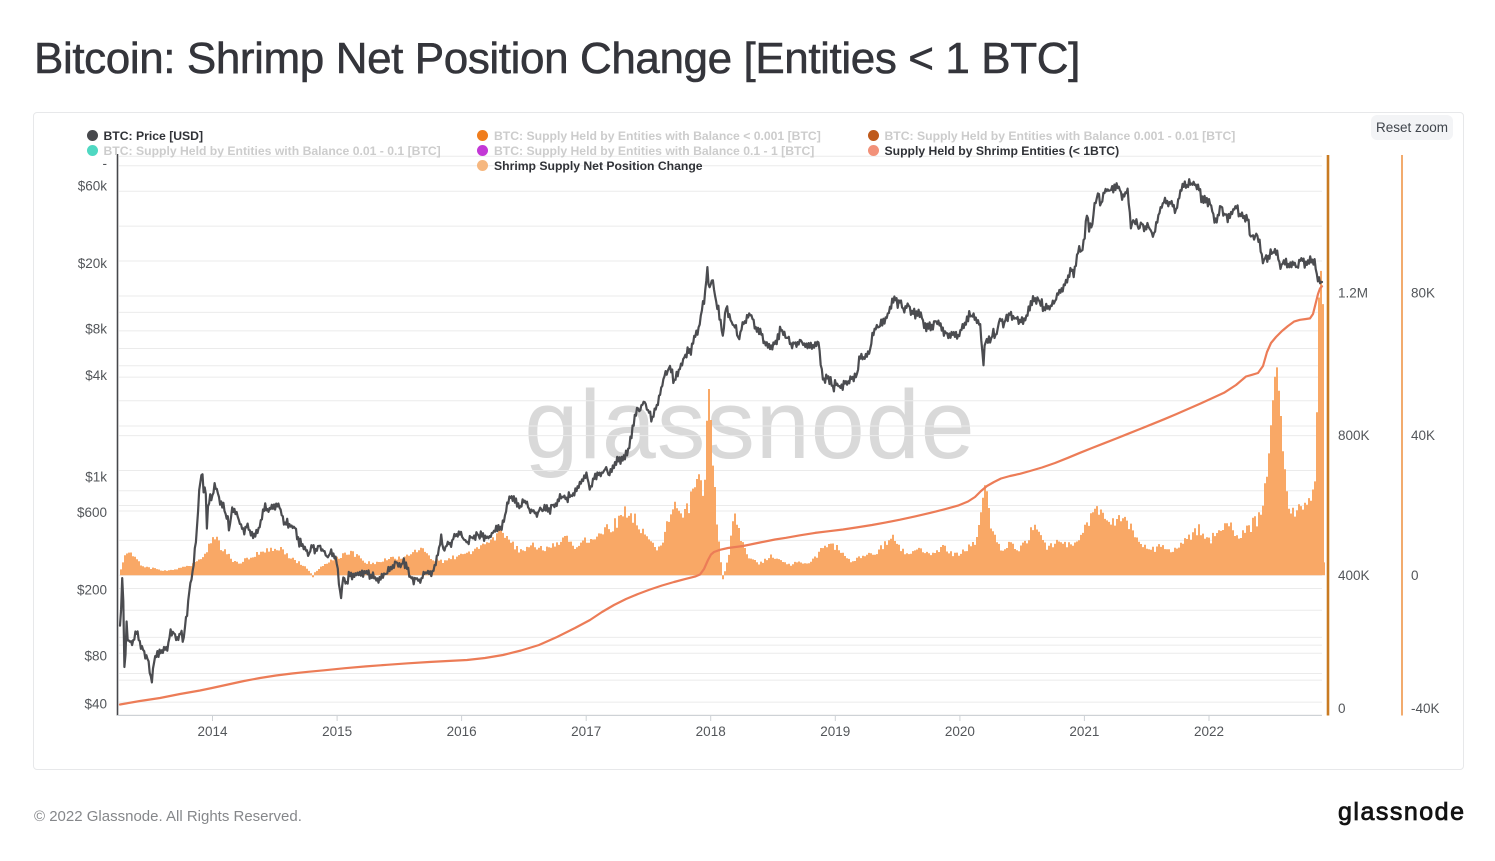 Image resolution: width=1495 pixels, height=861 pixels. I want to click on svg-text: 2022, so click(1209, 731).